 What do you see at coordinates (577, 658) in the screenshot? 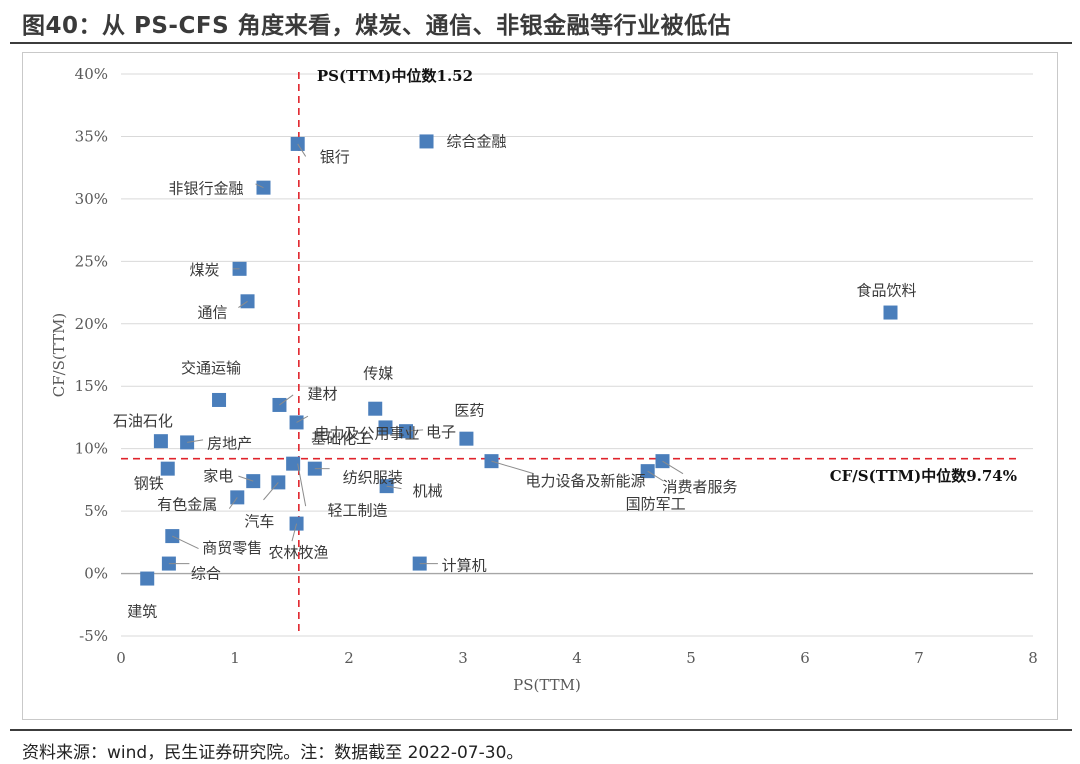
I see `x-tick-label: 4` at bounding box center [577, 658].